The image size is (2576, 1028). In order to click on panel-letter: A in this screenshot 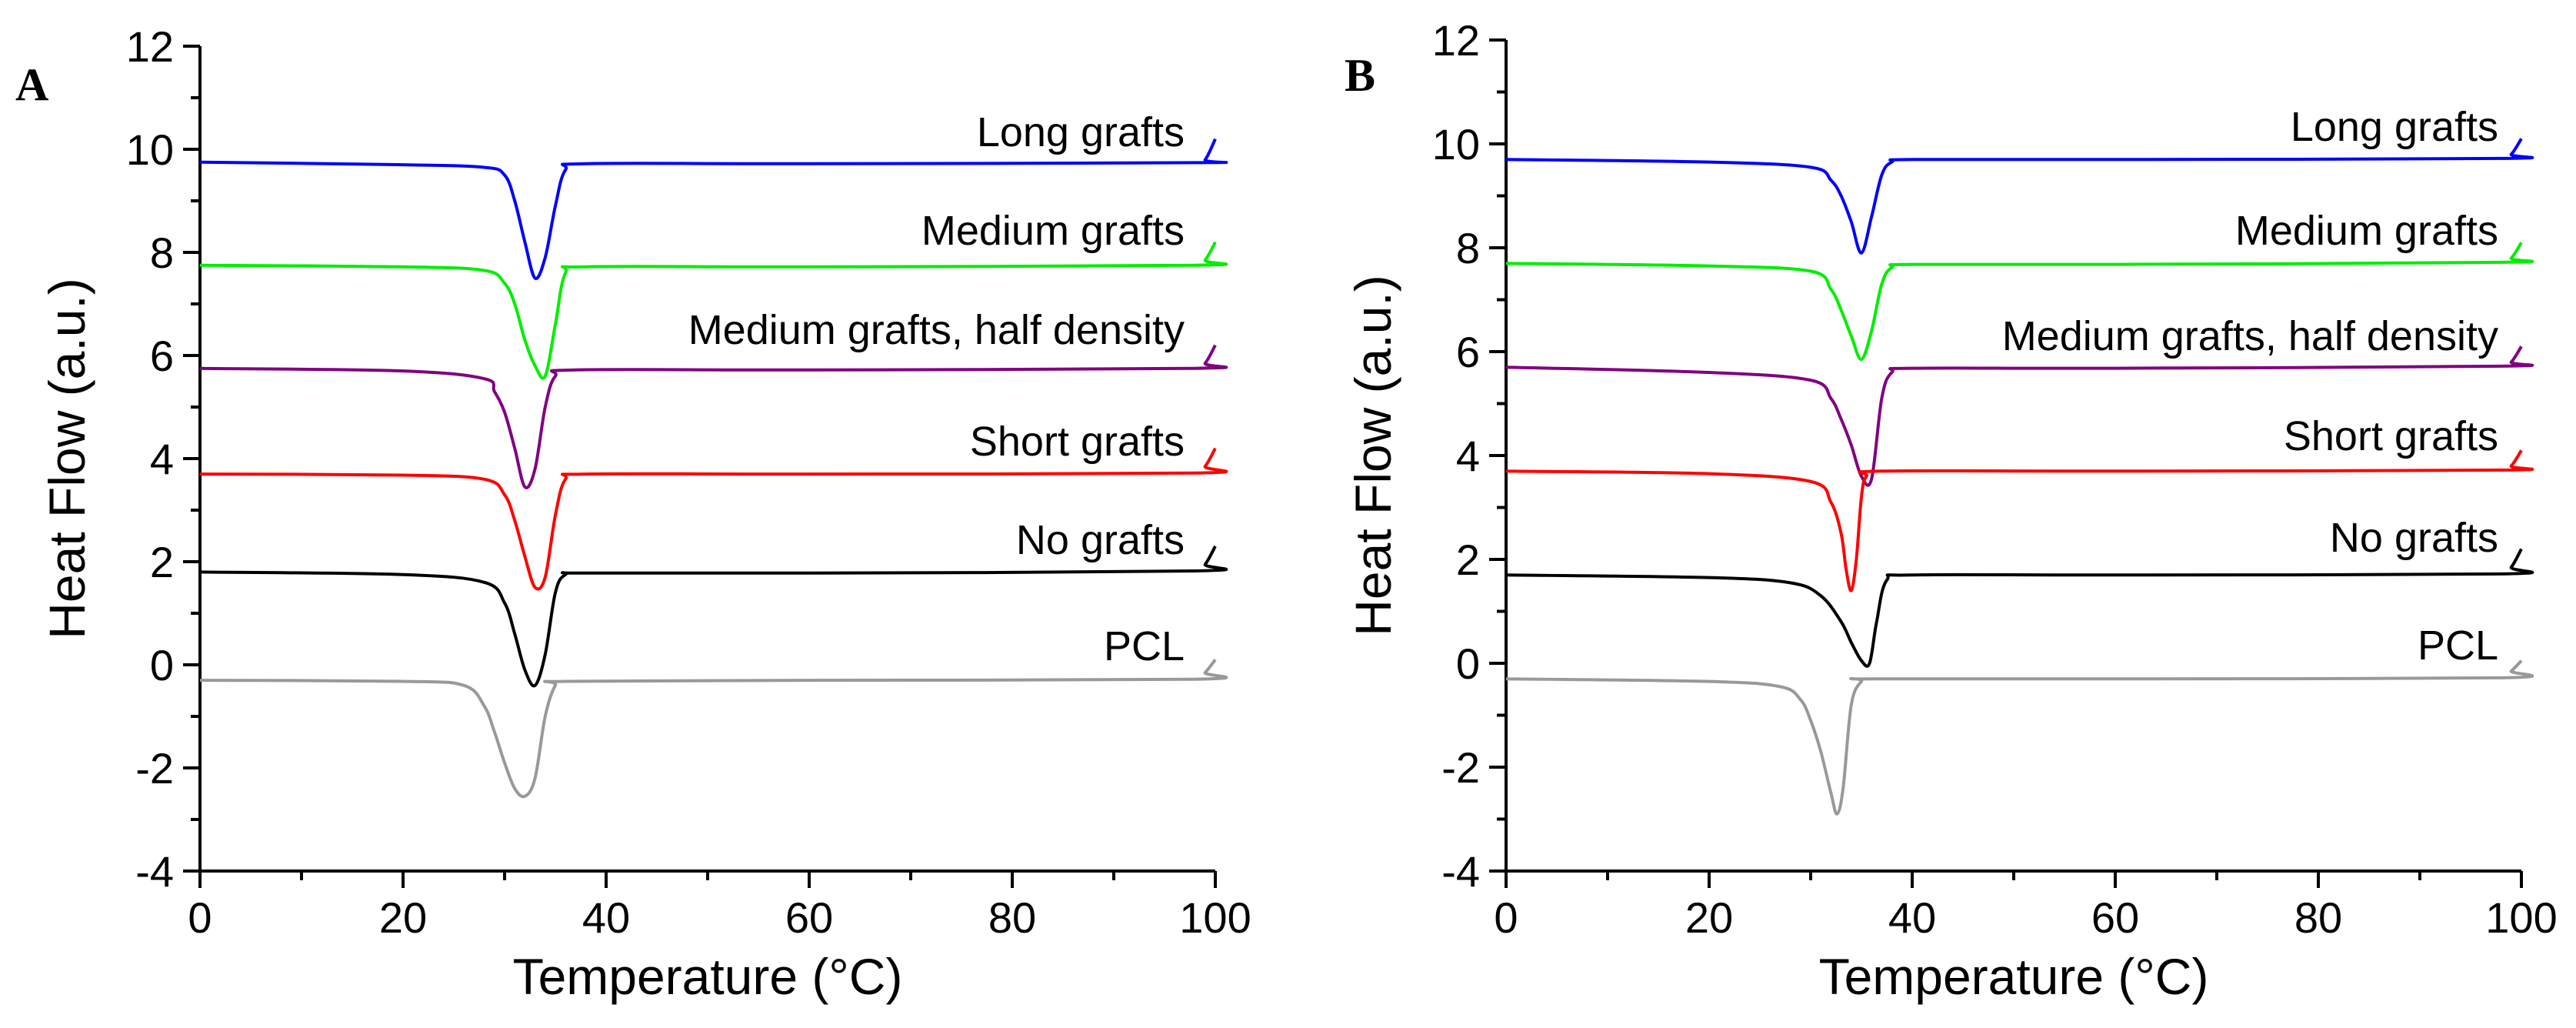, I will do `click(31, 84)`.